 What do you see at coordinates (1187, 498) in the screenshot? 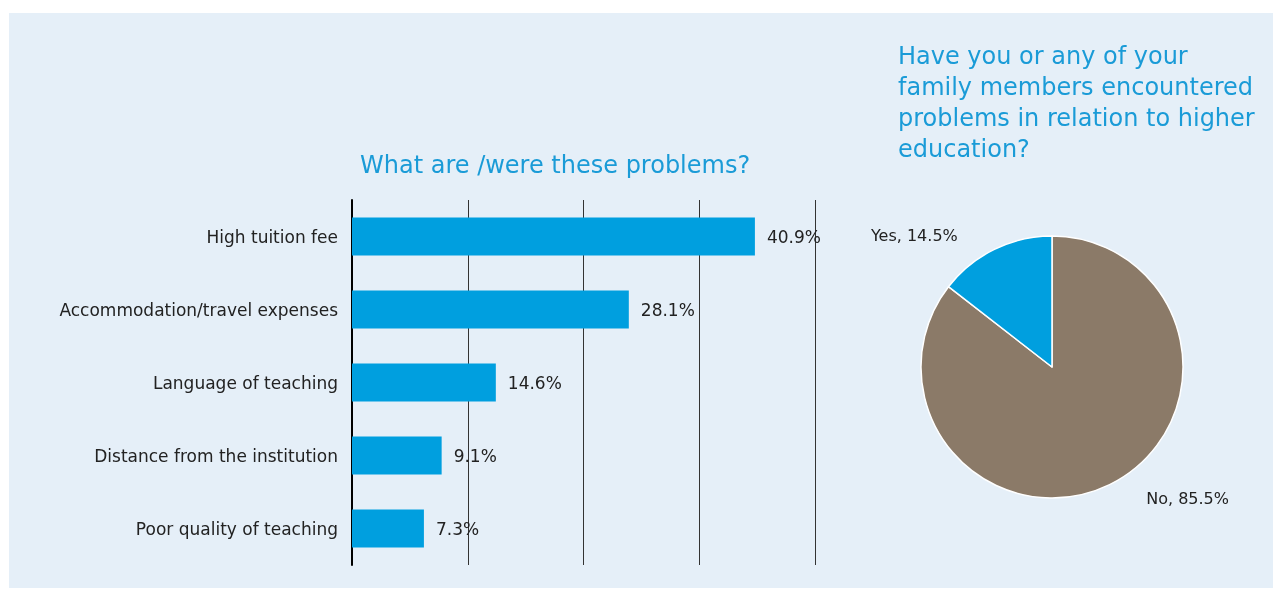
I see `slice-label: No, 85.5%` at bounding box center [1187, 498].